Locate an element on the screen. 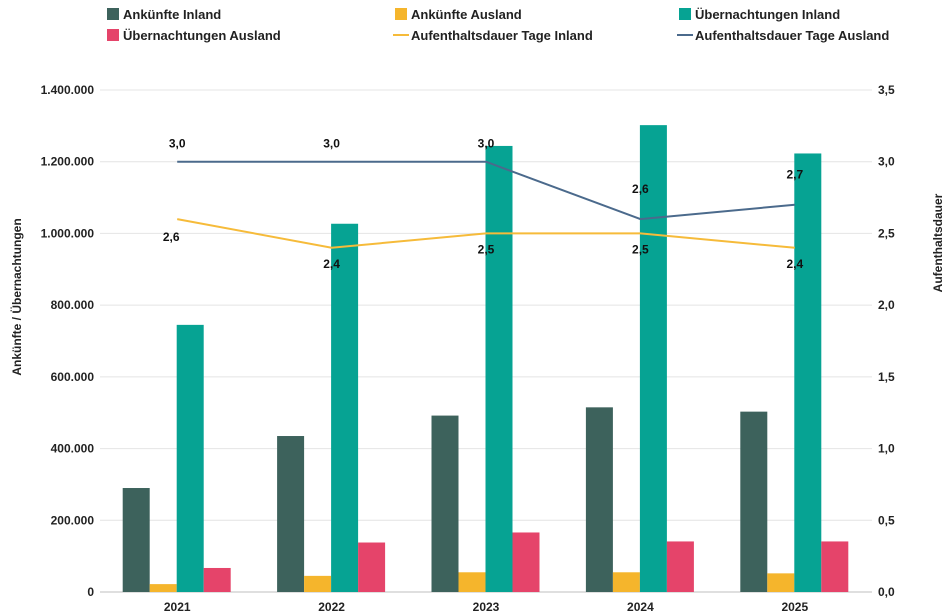 This screenshot has height=616, width=944. line-aufenthaltsdauer-tage-ausland is located at coordinates (486, 190).